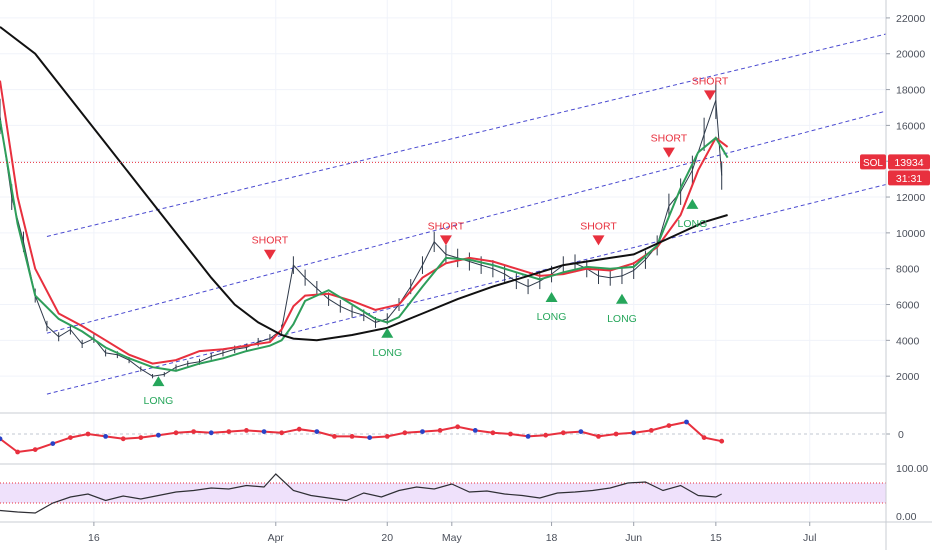  I want to click on time-tick-label: 15, so click(716, 538).